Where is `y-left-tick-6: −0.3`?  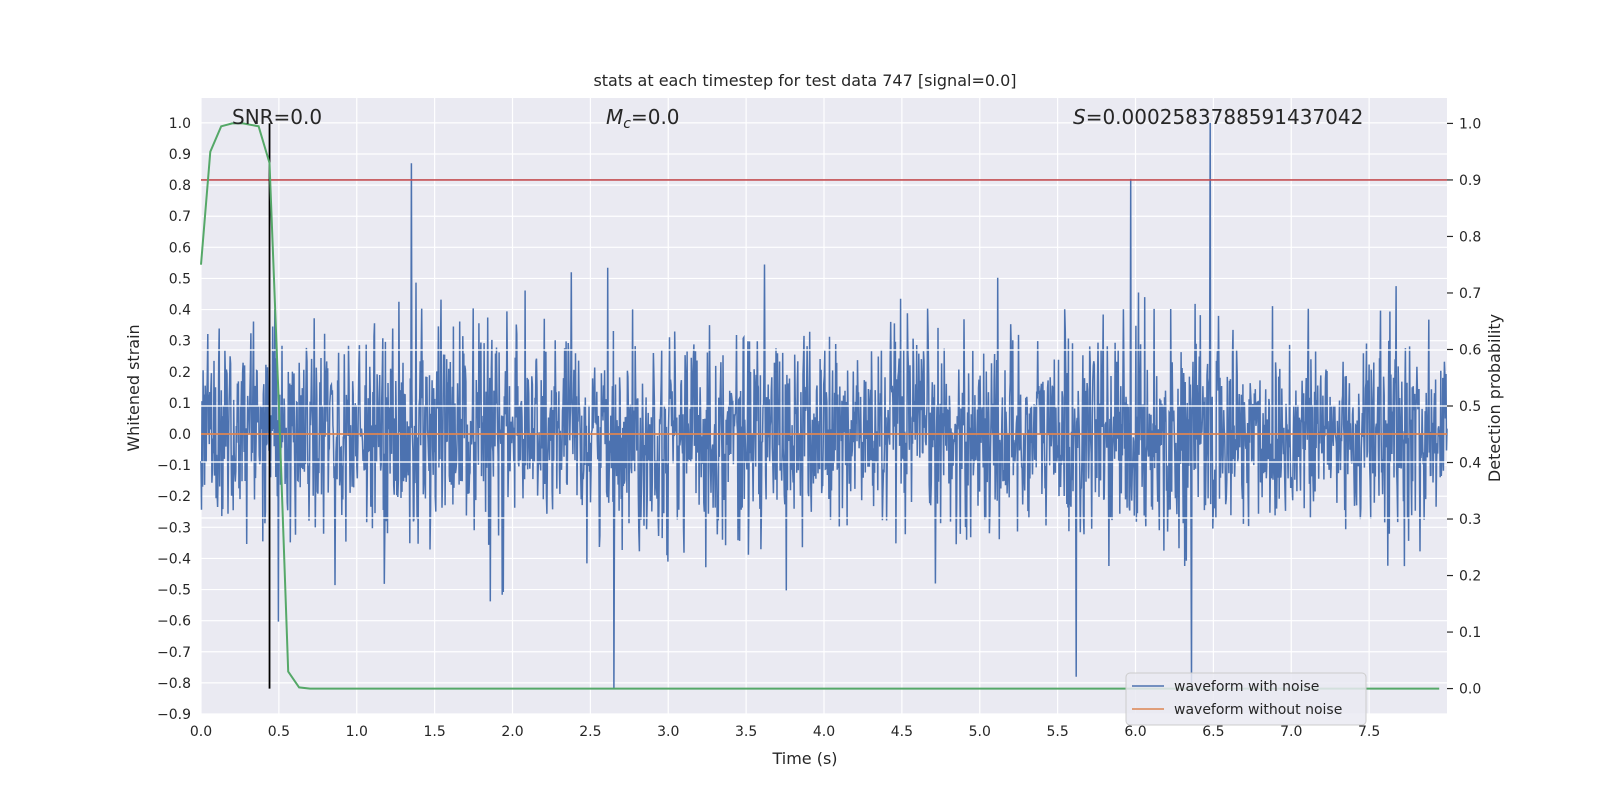
y-left-tick-6: −0.3 is located at coordinates (174, 528).